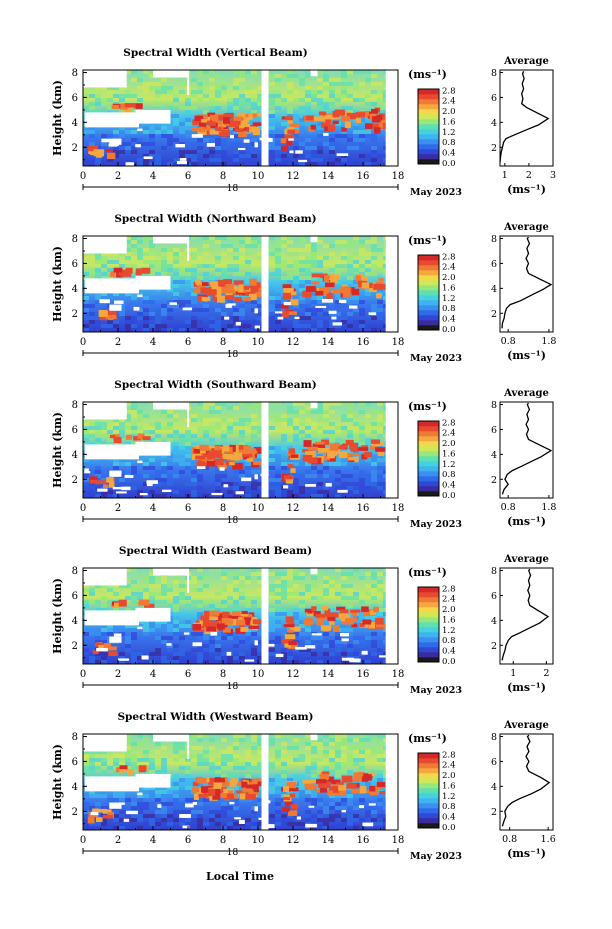  I want to click on colorbar-tick-label: 1.6, so click(449, 288).